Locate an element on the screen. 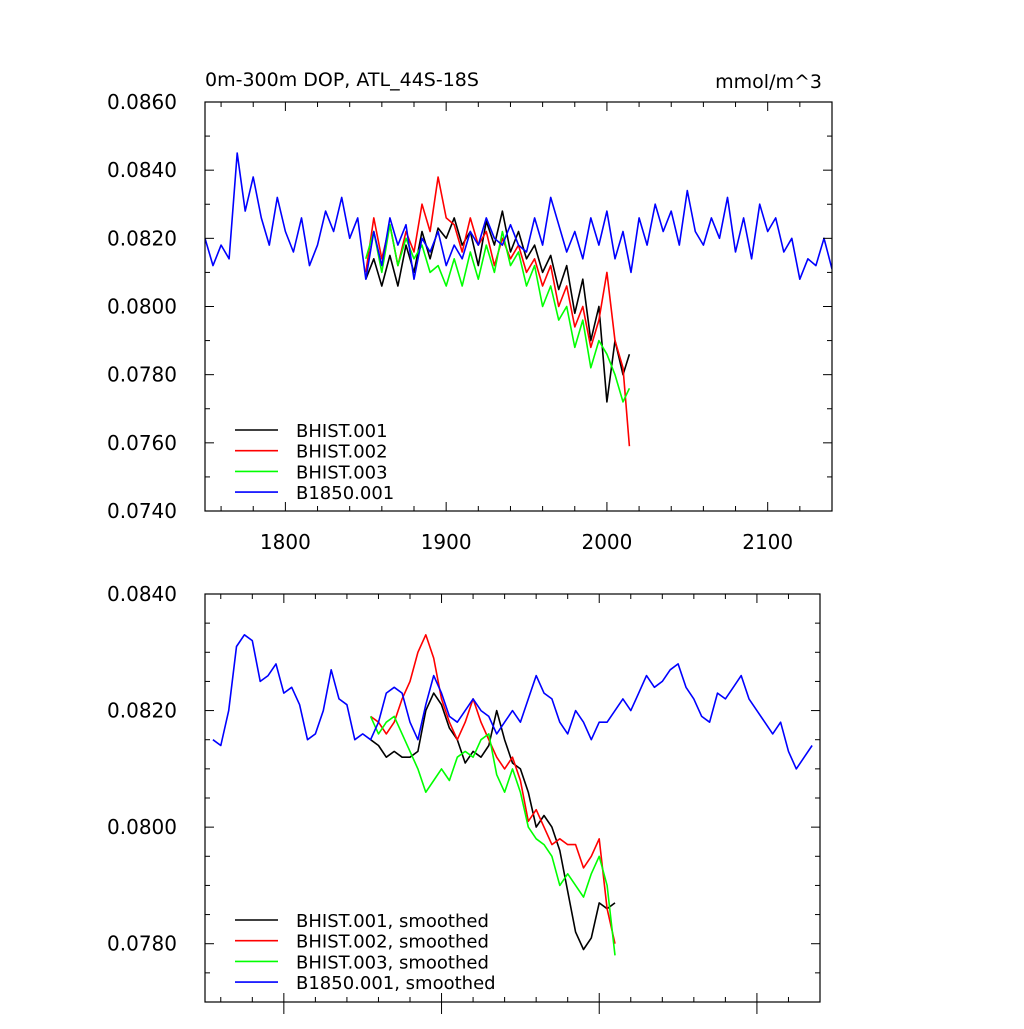  y-tick-label: 0.0740 is located at coordinates (142, 511).